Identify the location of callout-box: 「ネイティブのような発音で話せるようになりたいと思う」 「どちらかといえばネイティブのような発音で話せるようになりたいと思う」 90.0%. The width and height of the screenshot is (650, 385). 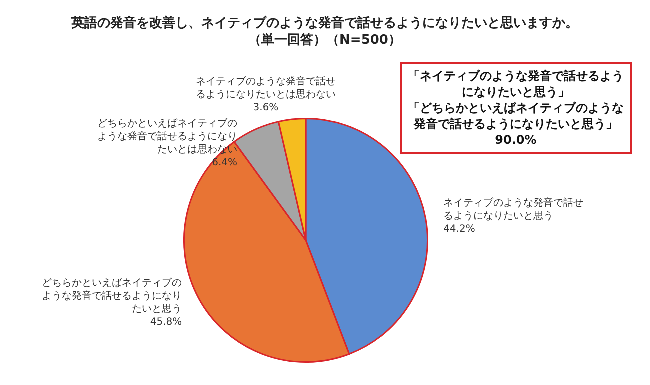
(516, 108).